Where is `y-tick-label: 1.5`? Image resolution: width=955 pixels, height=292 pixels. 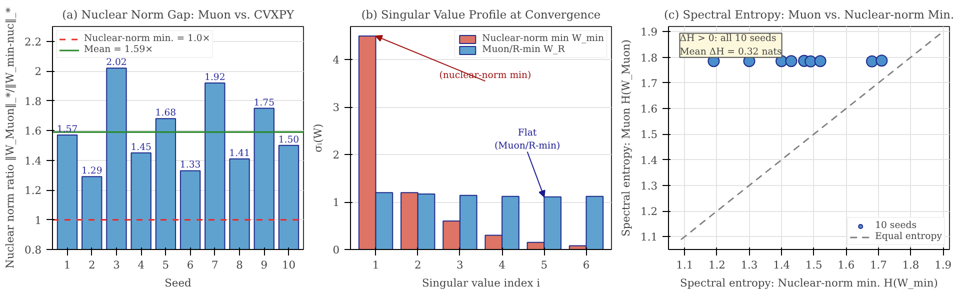 y-tick-label: 1.5 is located at coordinates (649, 135).